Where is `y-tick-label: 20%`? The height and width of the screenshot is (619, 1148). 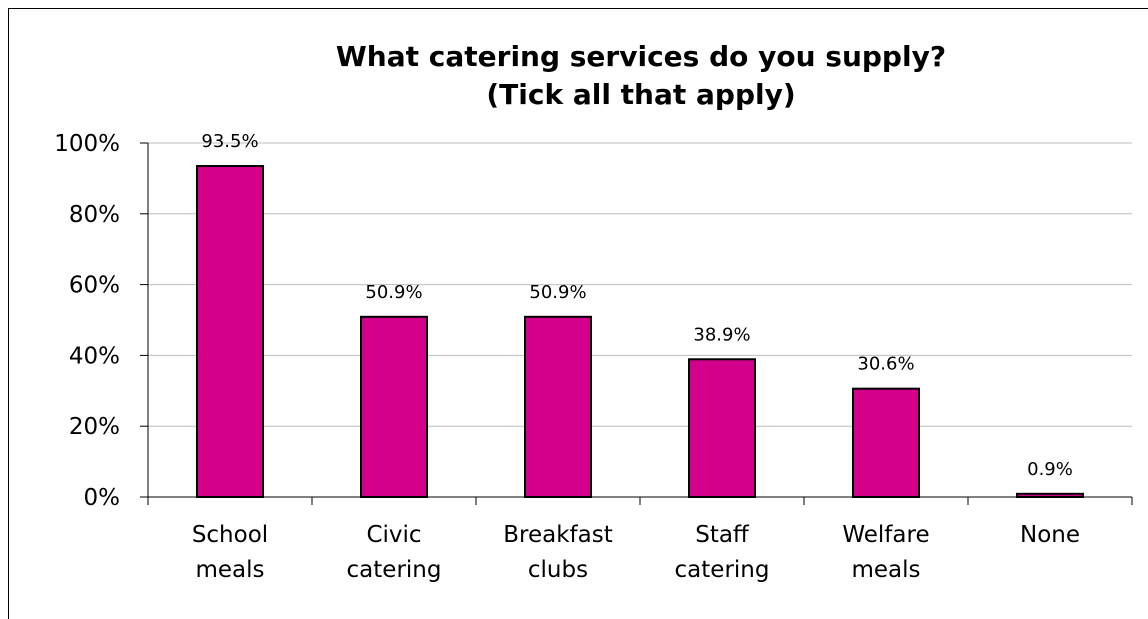
y-tick-label: 20% is located at coordinates (94, 427).